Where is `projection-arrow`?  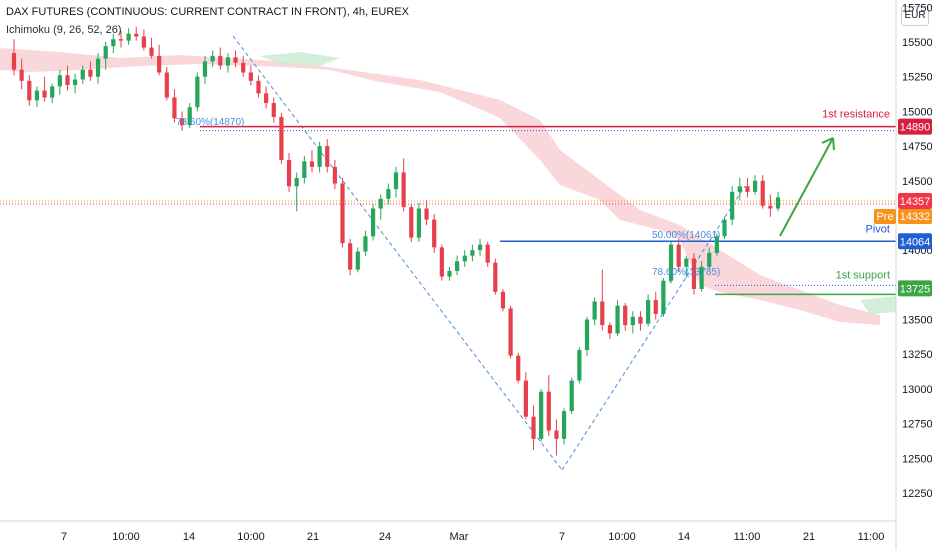 projection-arrow is located at coordinates (806, 187).